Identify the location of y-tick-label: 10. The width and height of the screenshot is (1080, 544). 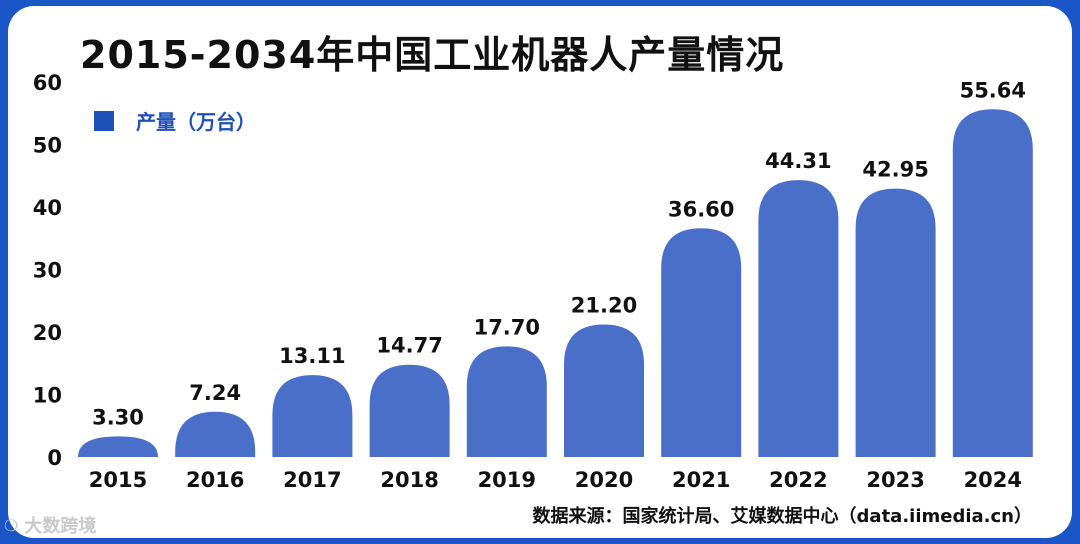
(47, 396).